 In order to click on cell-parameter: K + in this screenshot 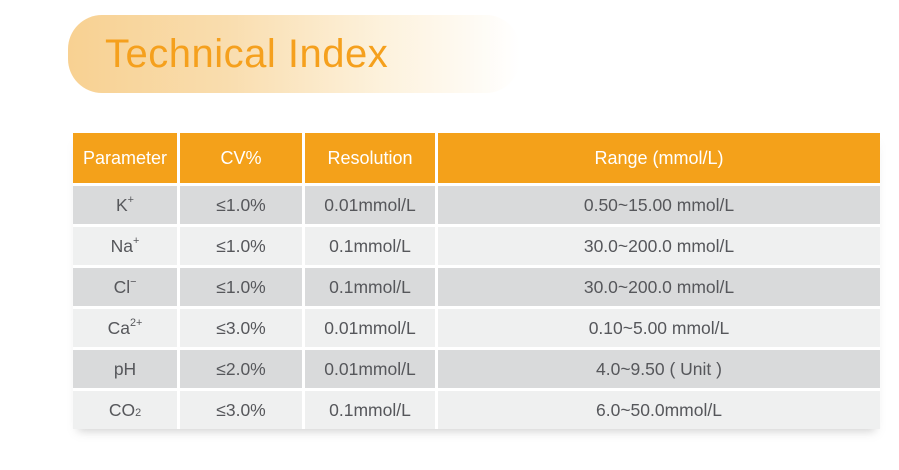, I will do `click(125, 205)`.